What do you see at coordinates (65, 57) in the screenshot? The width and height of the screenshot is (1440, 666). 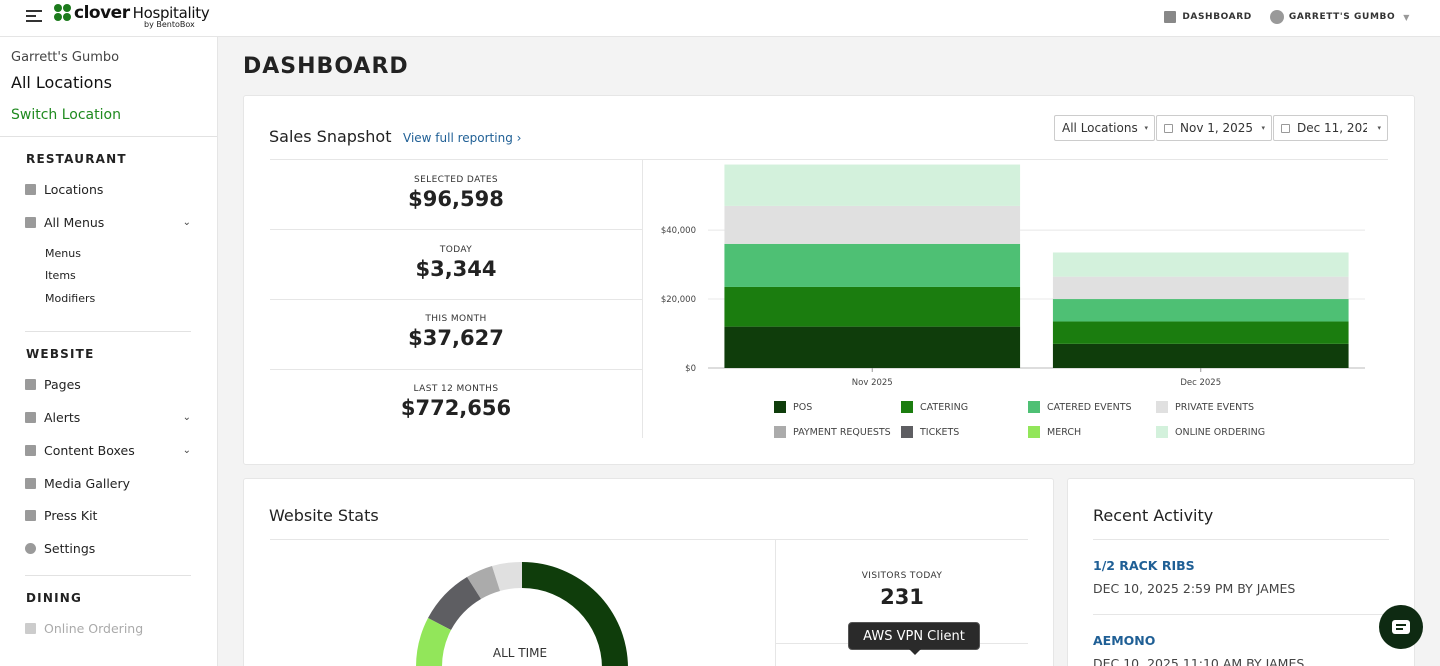 I see `restaurant-name: Garrett's Gumbo` at bounding box center [65, 57].